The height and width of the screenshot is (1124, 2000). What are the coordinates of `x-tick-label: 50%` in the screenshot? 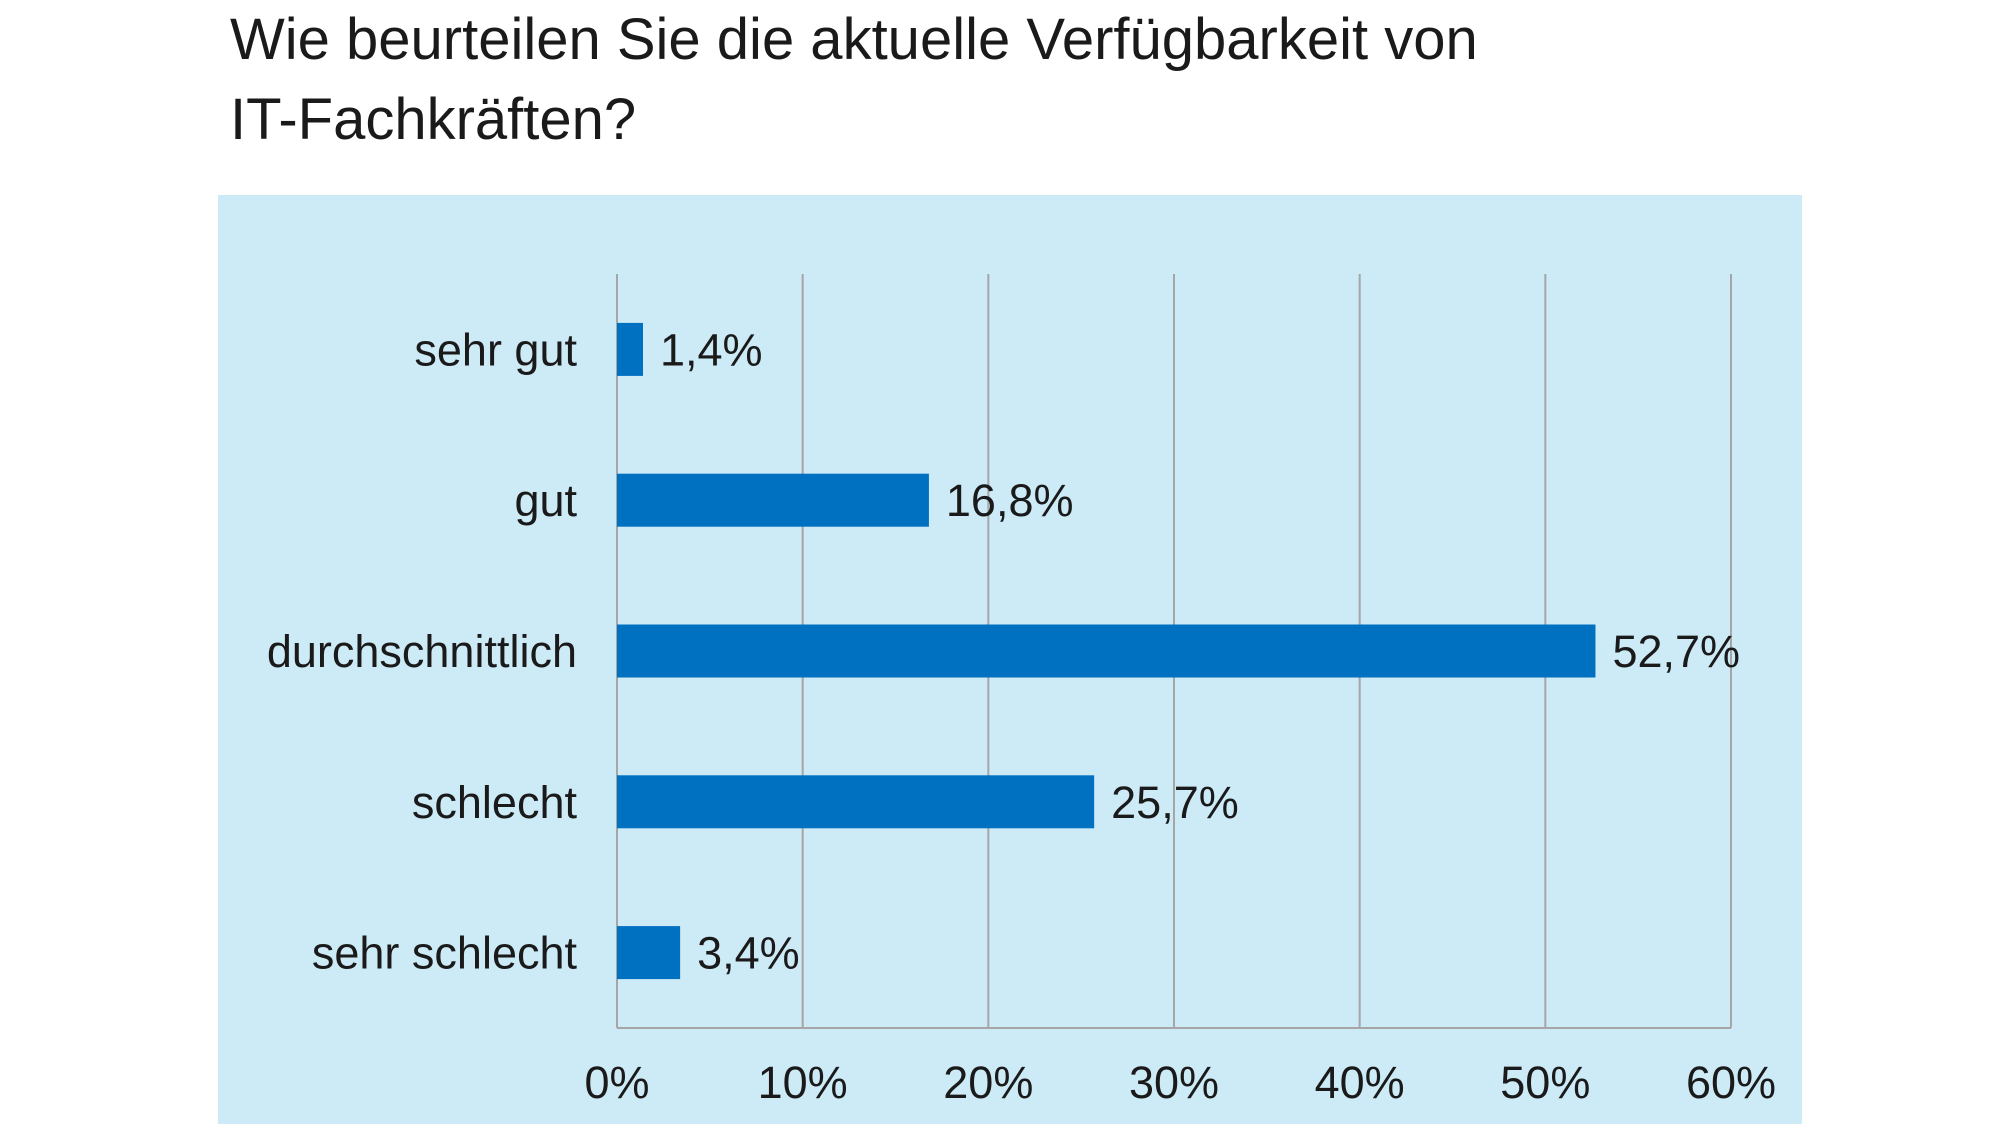 It's located at (1545, 1082).